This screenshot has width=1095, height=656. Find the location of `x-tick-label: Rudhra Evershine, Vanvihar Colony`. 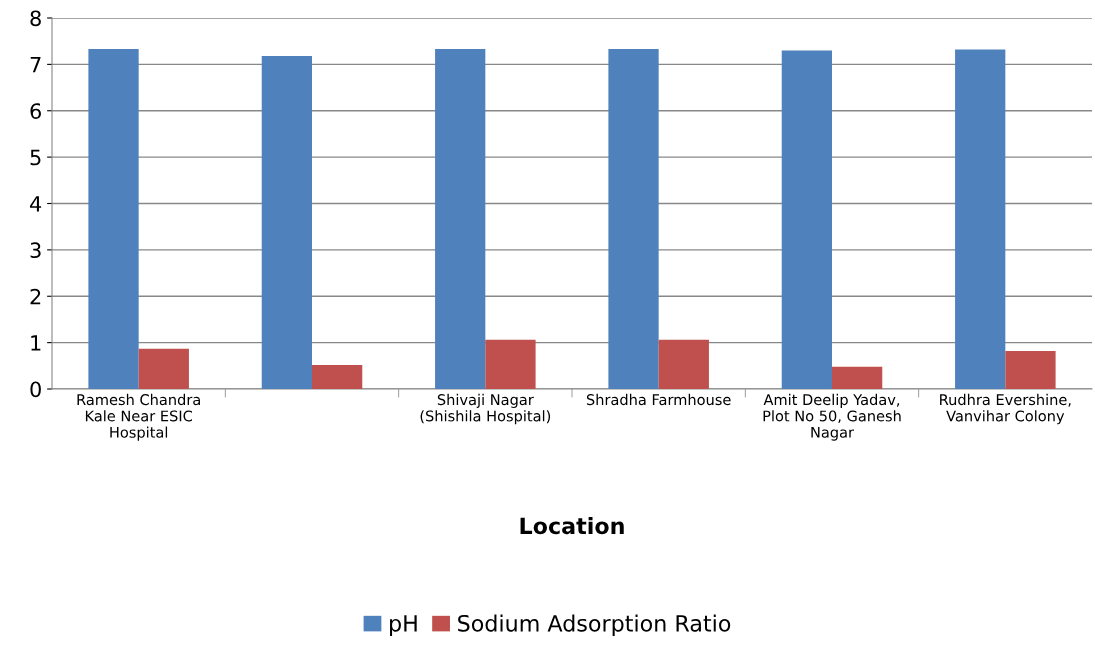

x-tick-label: Rudhra Evershine, Vanvihar Colony is located at coordinates (1005, 409).